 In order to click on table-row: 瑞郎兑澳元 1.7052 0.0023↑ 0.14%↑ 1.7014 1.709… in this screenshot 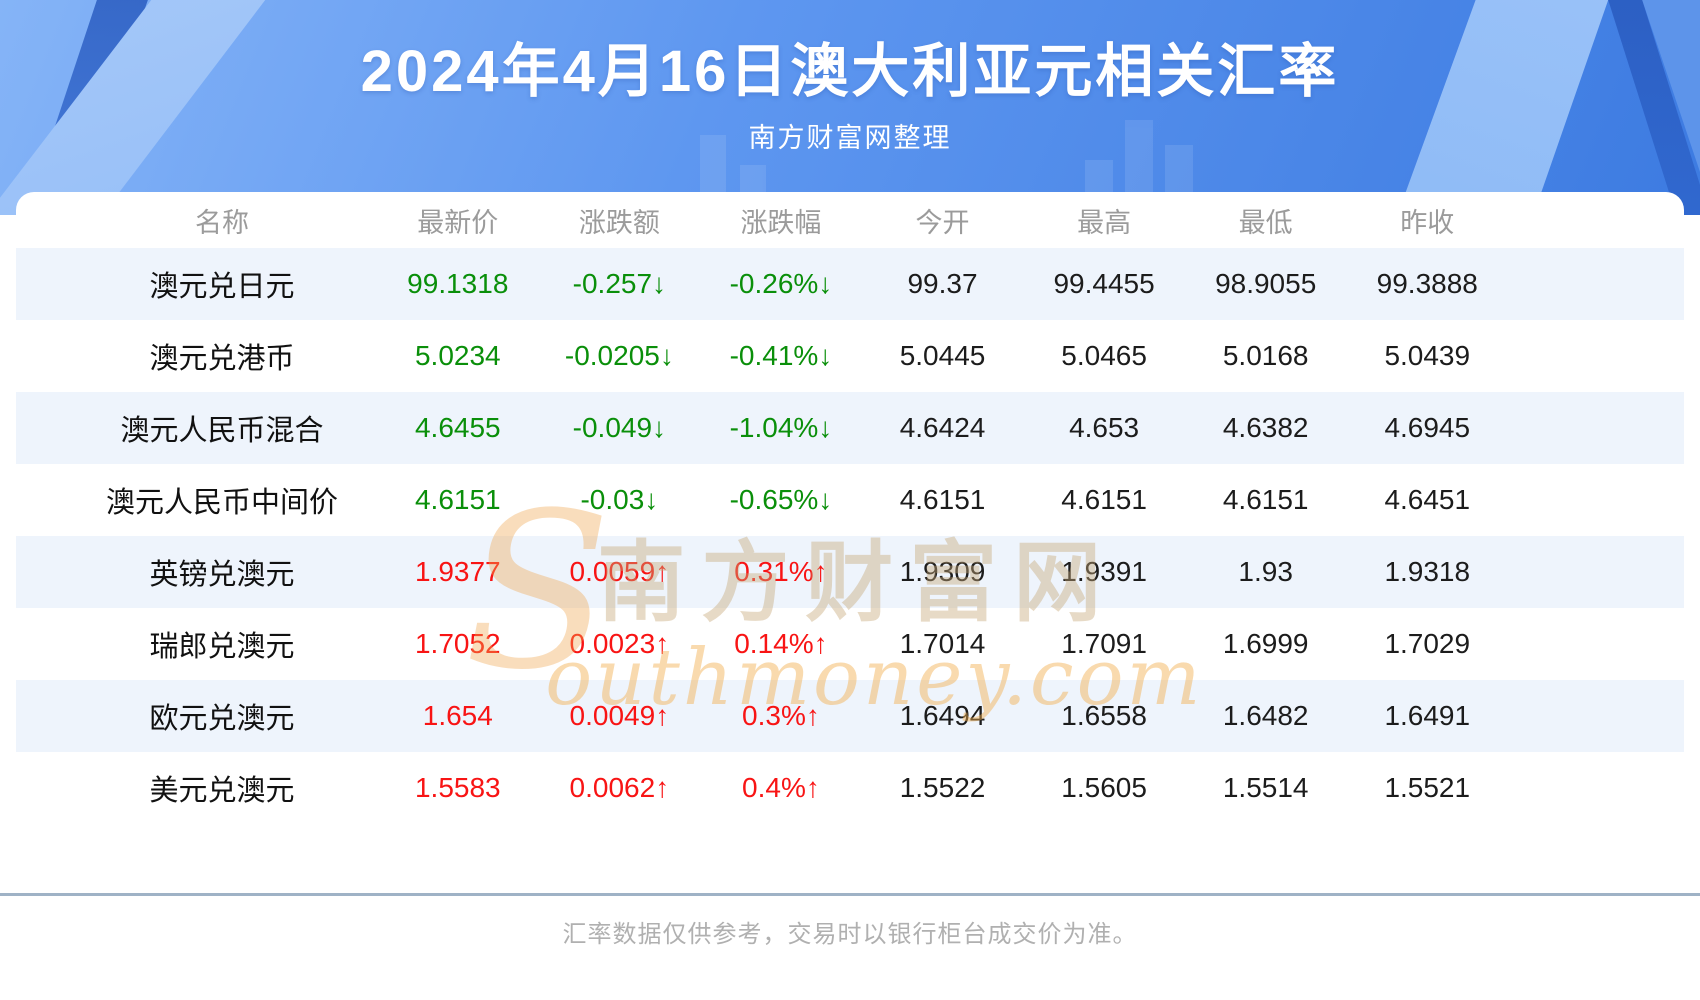, I will do `click(850, 644)`.